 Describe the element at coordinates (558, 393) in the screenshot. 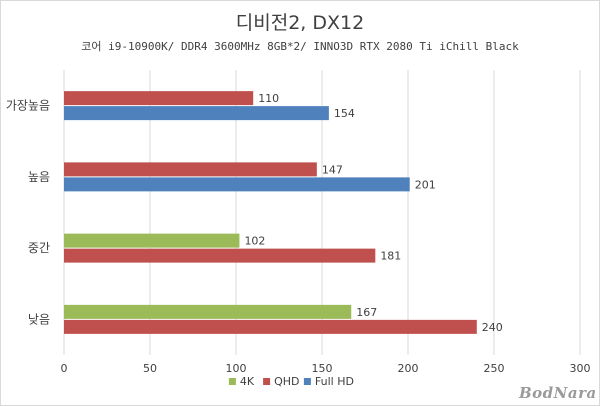

I see `watermark-logo: BodNara` at that location.